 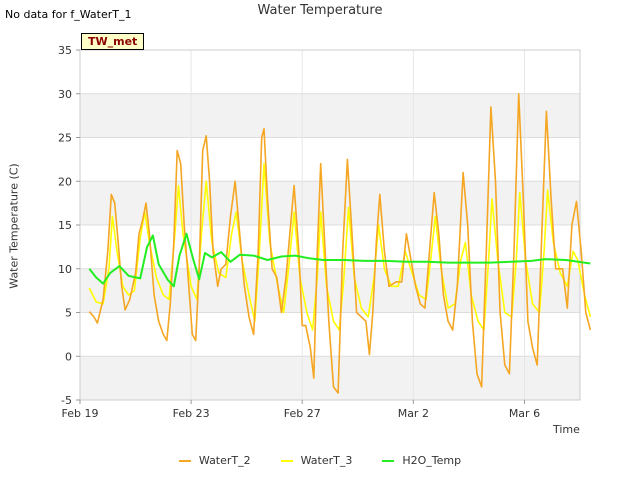 I want to click on x-tick-label: Feb 19, so click(x=80, y=413).